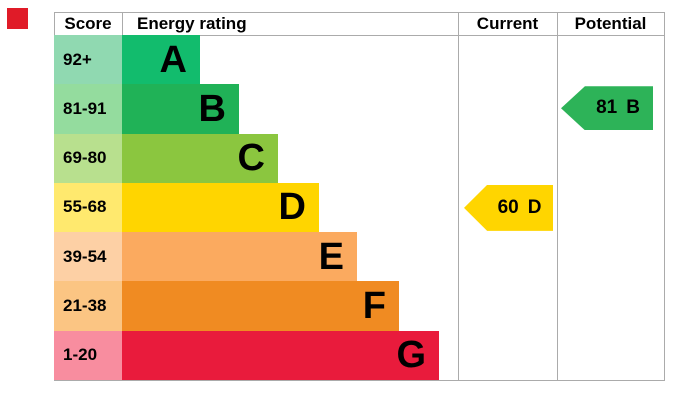 Image resolution: width=681 pixels, height=401 pixels. I want to click on band-bar-c: C, so click(200, 158).